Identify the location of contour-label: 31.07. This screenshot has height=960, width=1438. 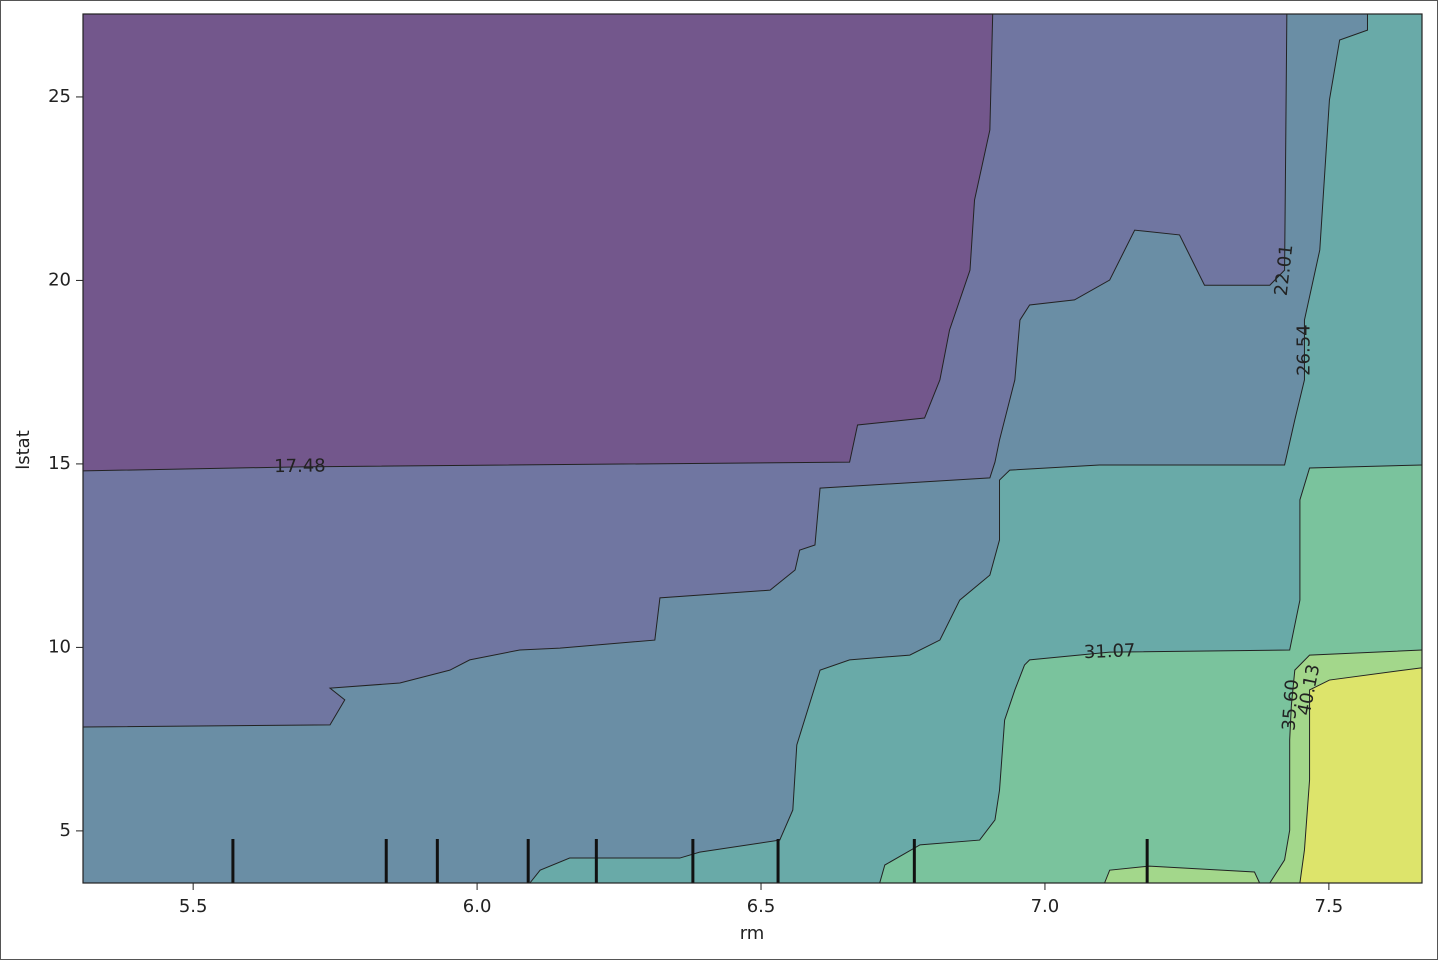
(1110, 651).